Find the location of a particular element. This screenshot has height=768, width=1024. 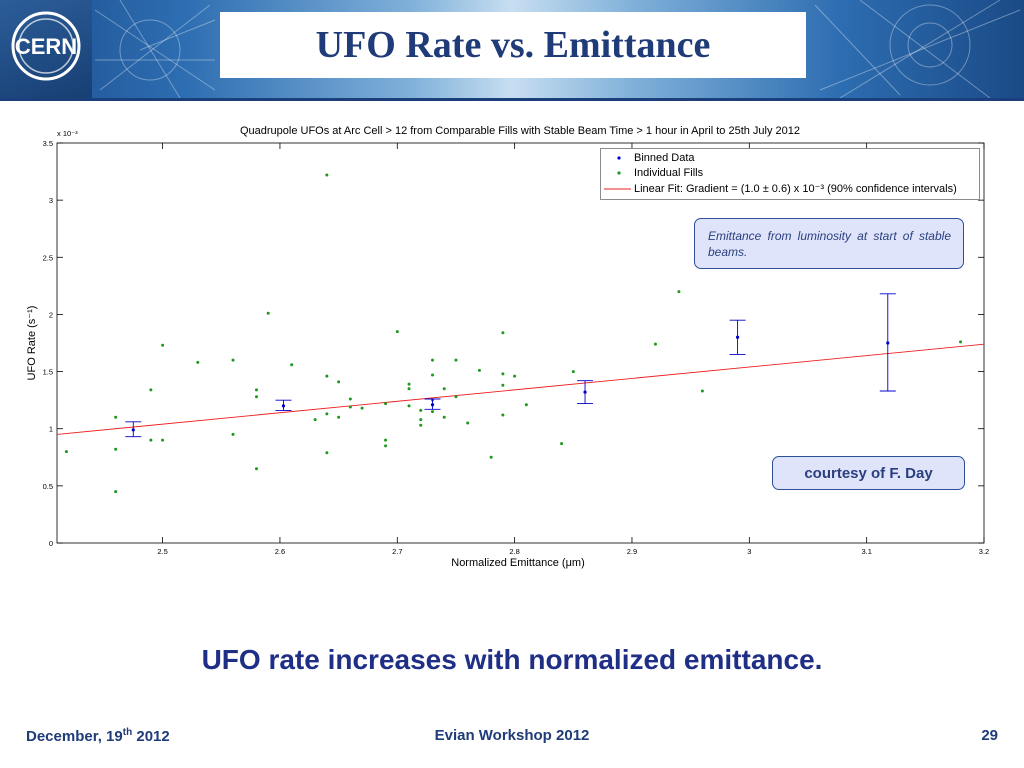

y-tick-label: 1.5 is located at coordinates (48, 372).